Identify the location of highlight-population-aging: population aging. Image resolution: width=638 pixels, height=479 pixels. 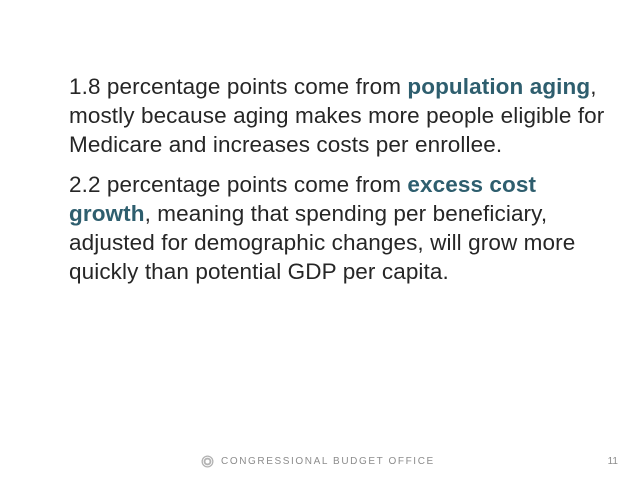
(499, 86).